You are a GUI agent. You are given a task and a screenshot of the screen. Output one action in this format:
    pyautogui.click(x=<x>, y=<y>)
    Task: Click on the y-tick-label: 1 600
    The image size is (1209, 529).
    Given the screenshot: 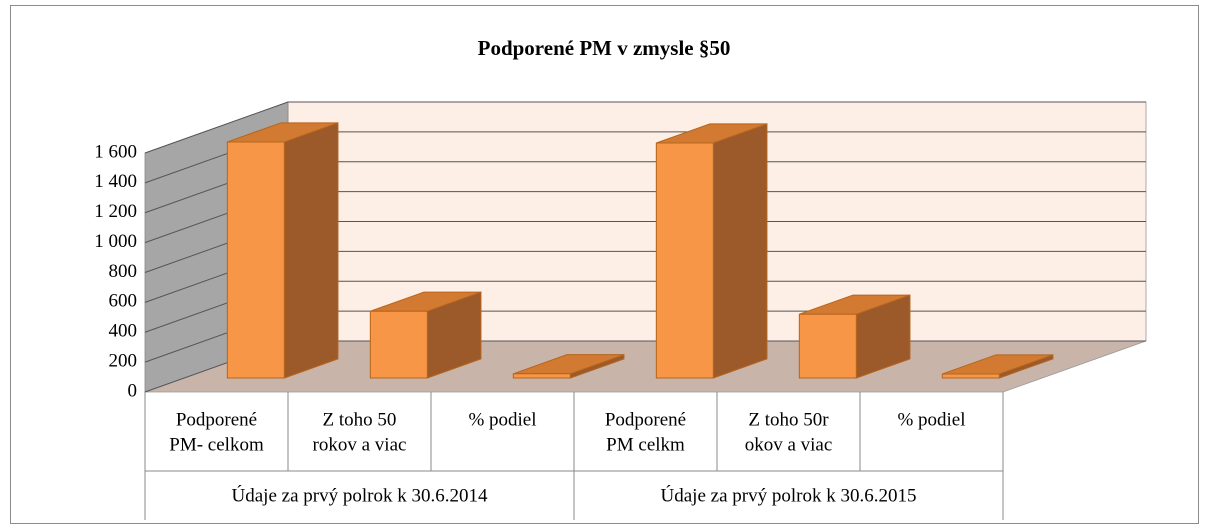 What is the action you would take?
    pyautogui.click(x=115, y=151)
    